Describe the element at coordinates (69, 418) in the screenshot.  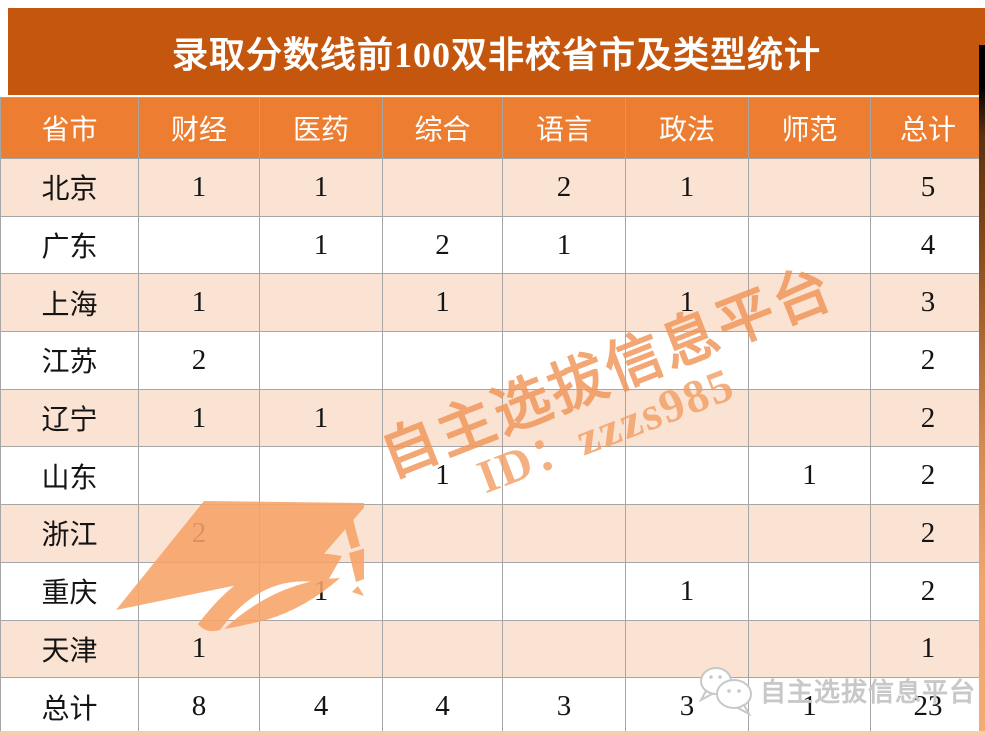
I see `row-label: 辽宁` at that location.